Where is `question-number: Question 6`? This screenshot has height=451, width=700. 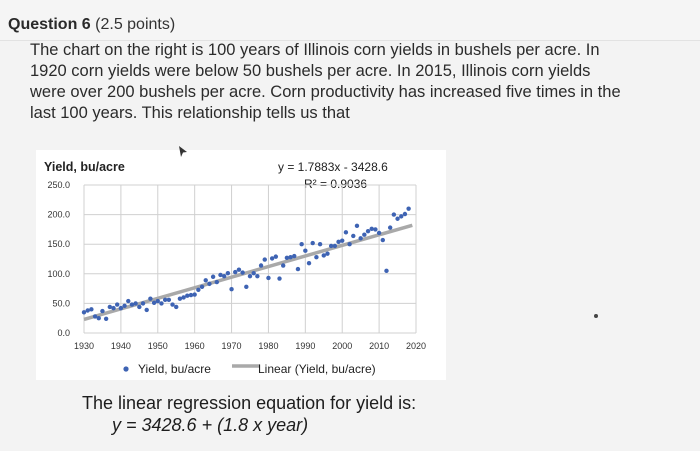 question-number: Question 6 is located at coordinates (49, 24).